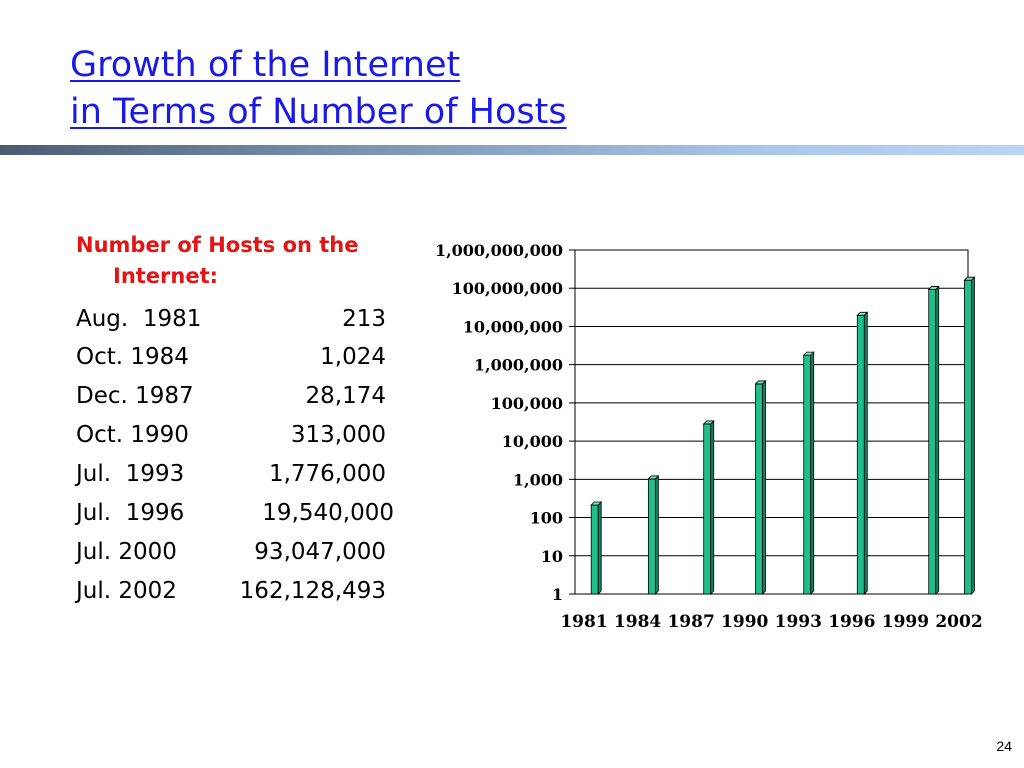  What do you see at coordinates (744, 622) in the screenshot?
I see `x-tick-label: 1990` at bounding box center [744, 622].